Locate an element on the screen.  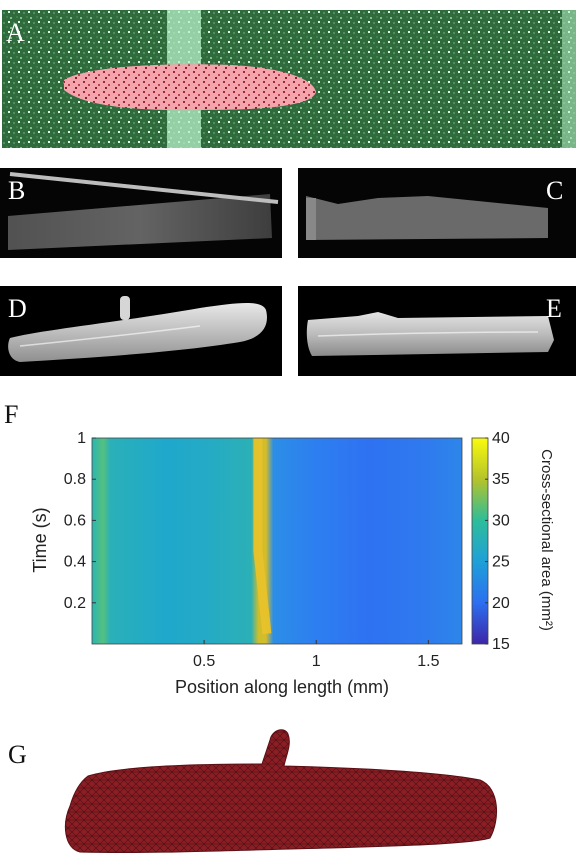
panel-e-image is located at coordinates (437, 331).